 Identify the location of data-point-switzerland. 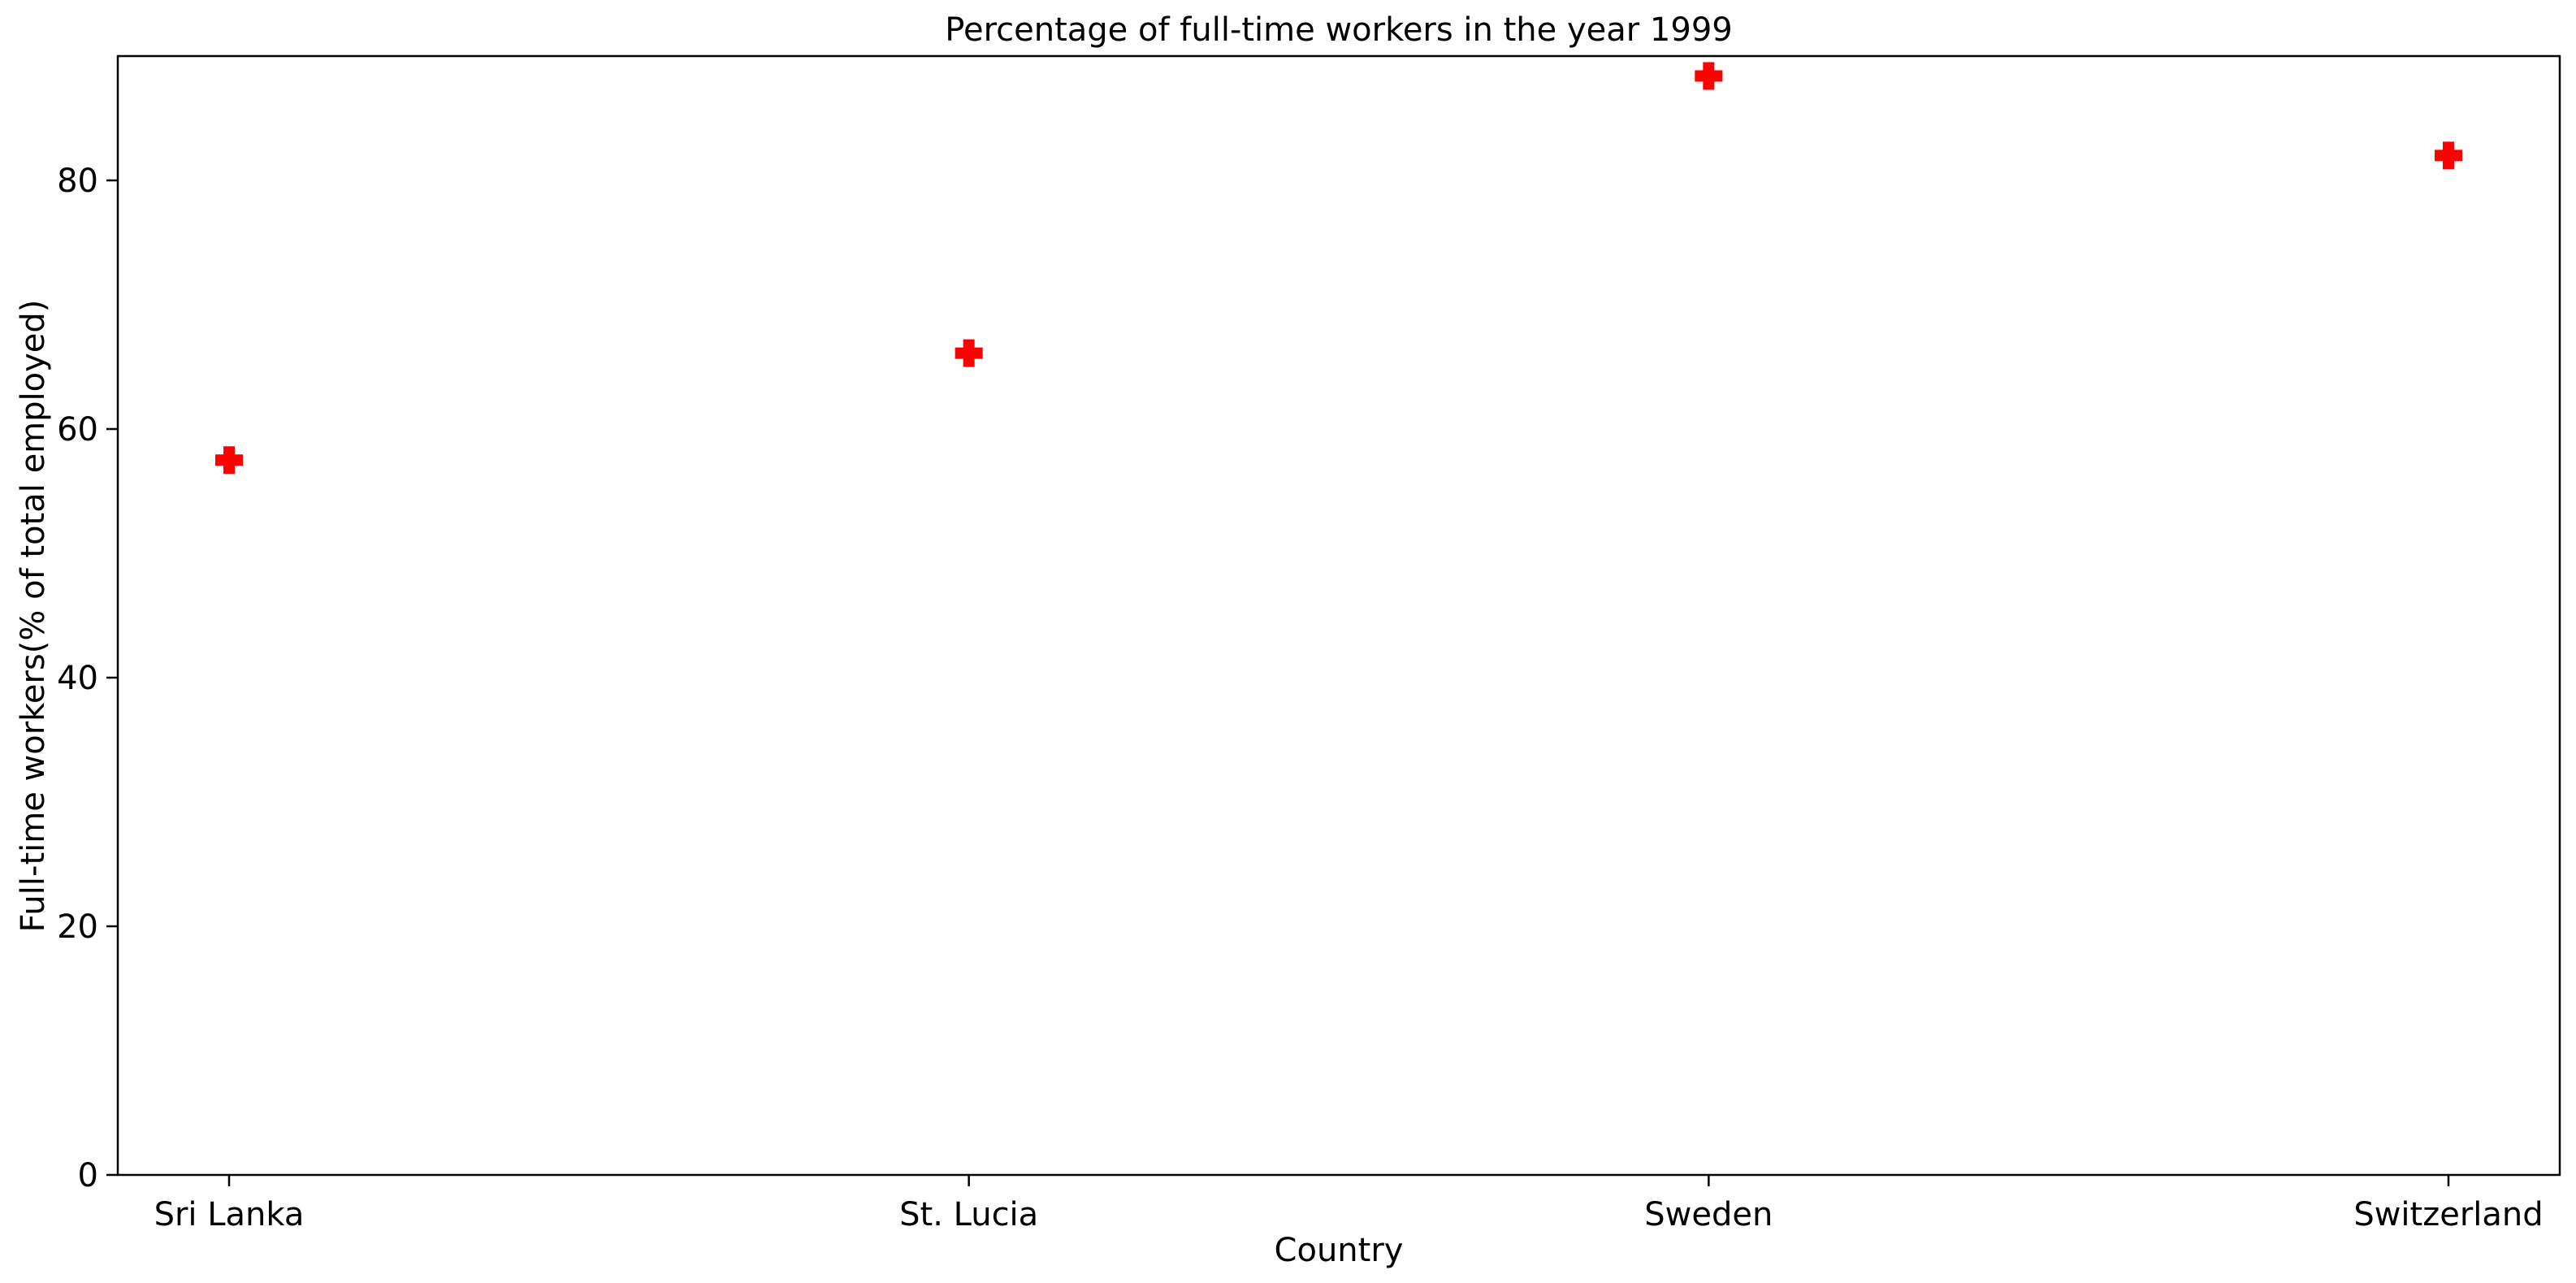
(2448, 155).